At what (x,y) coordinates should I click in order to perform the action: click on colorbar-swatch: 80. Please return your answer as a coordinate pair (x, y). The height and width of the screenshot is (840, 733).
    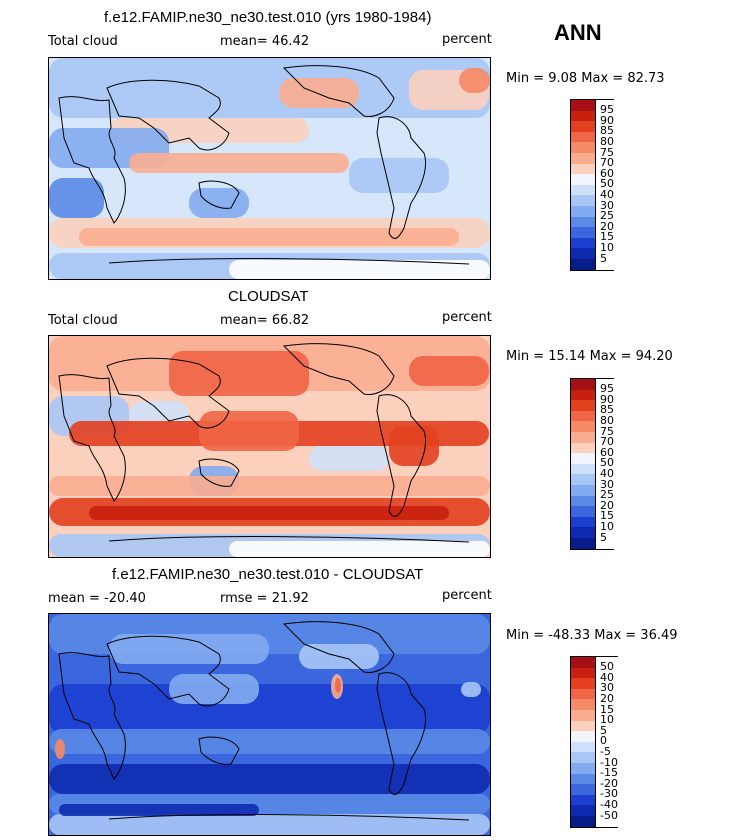
    Looking at the image, I should click on (592, 418).